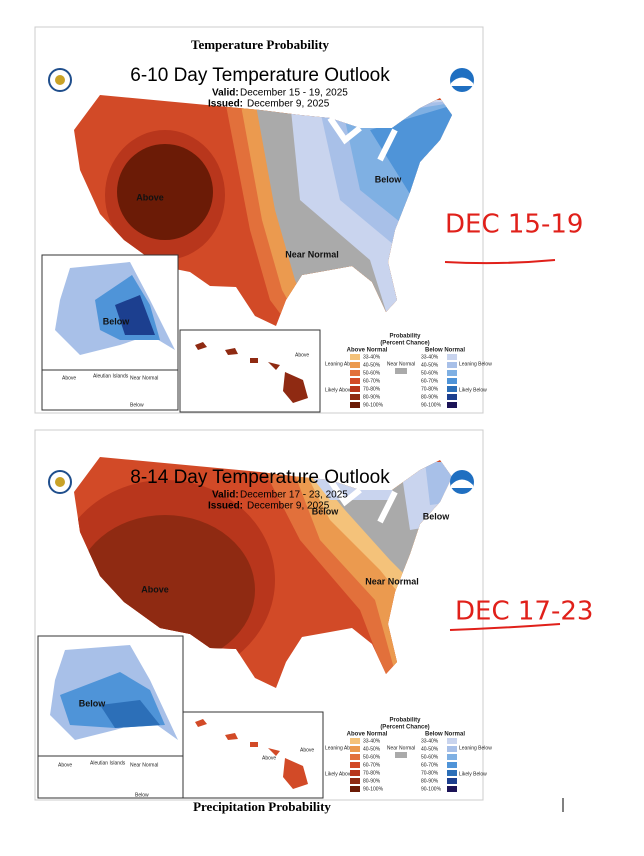  Describe the element at coordinates (404, 344) in the screenshot. I see `legend-subtitle: (Percent Chance)` at that location.